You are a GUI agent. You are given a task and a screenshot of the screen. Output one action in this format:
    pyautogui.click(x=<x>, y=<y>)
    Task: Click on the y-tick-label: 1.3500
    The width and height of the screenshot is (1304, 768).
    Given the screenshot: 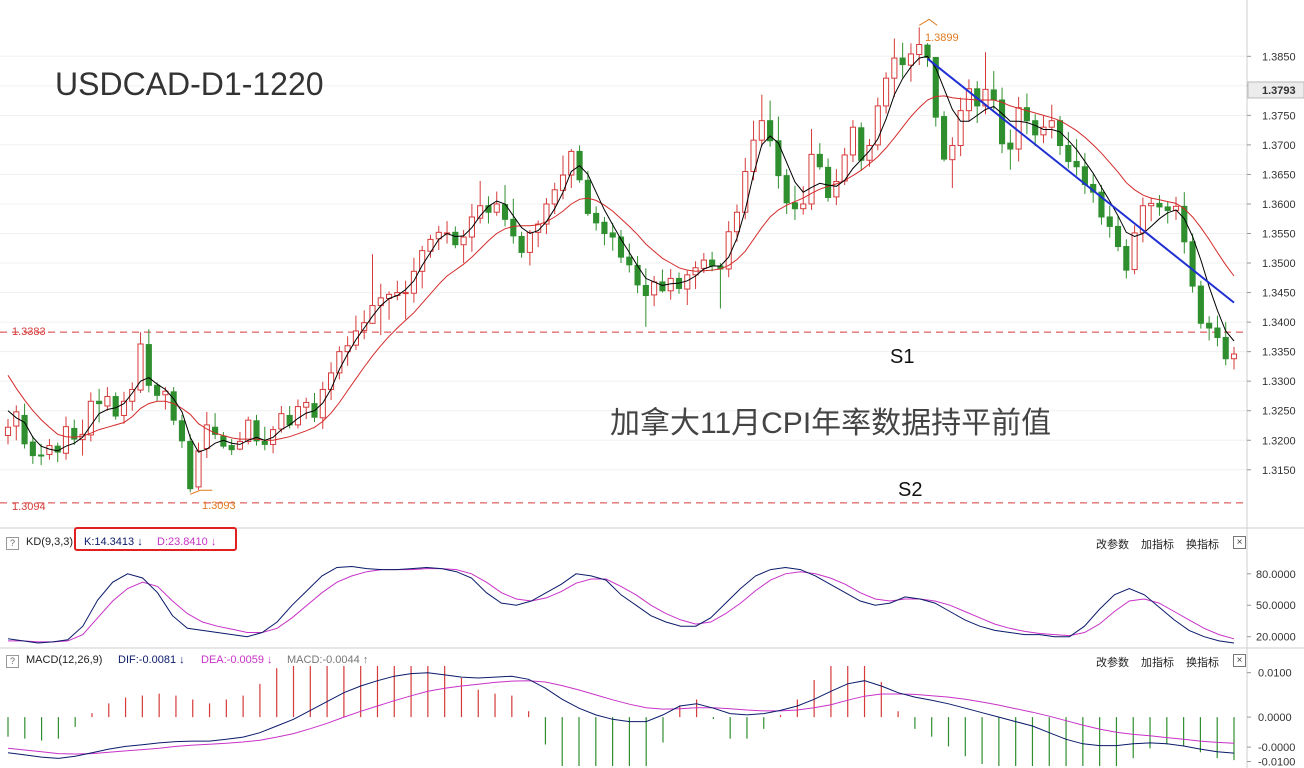 What is the action you would take?
    pyautogui.click(x=1279, y=264)
    